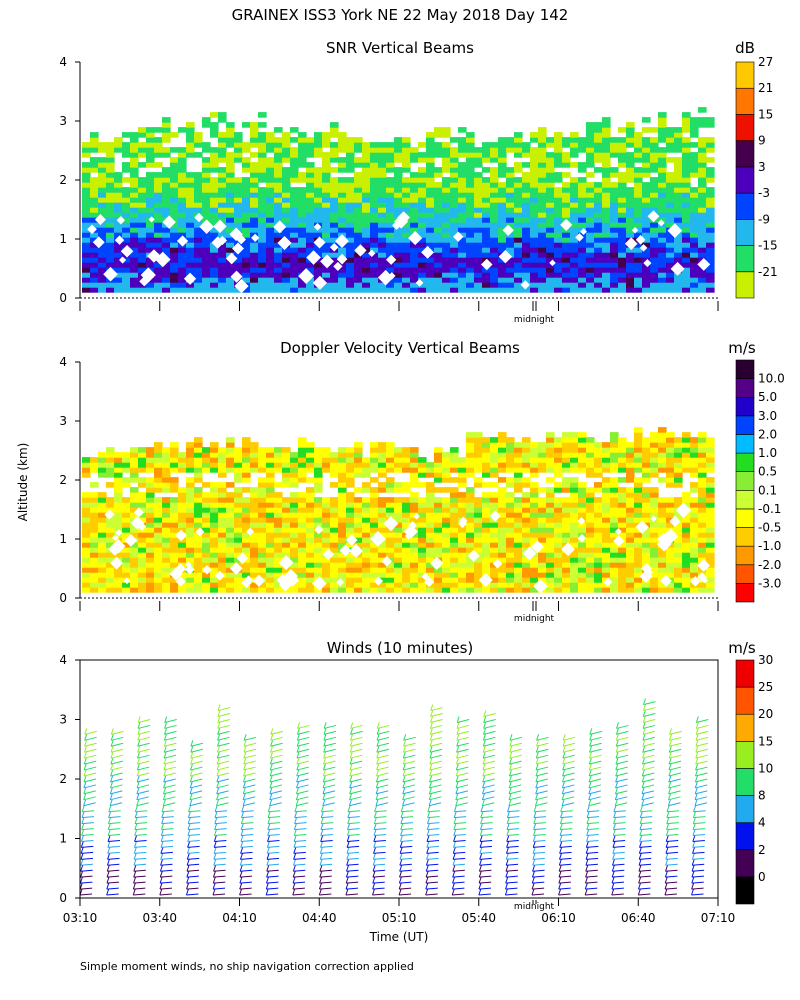 The height and width of the screenshot is (1000, 800). I want to click on vel-colorbar-label: -3.0, so click(769, 583).